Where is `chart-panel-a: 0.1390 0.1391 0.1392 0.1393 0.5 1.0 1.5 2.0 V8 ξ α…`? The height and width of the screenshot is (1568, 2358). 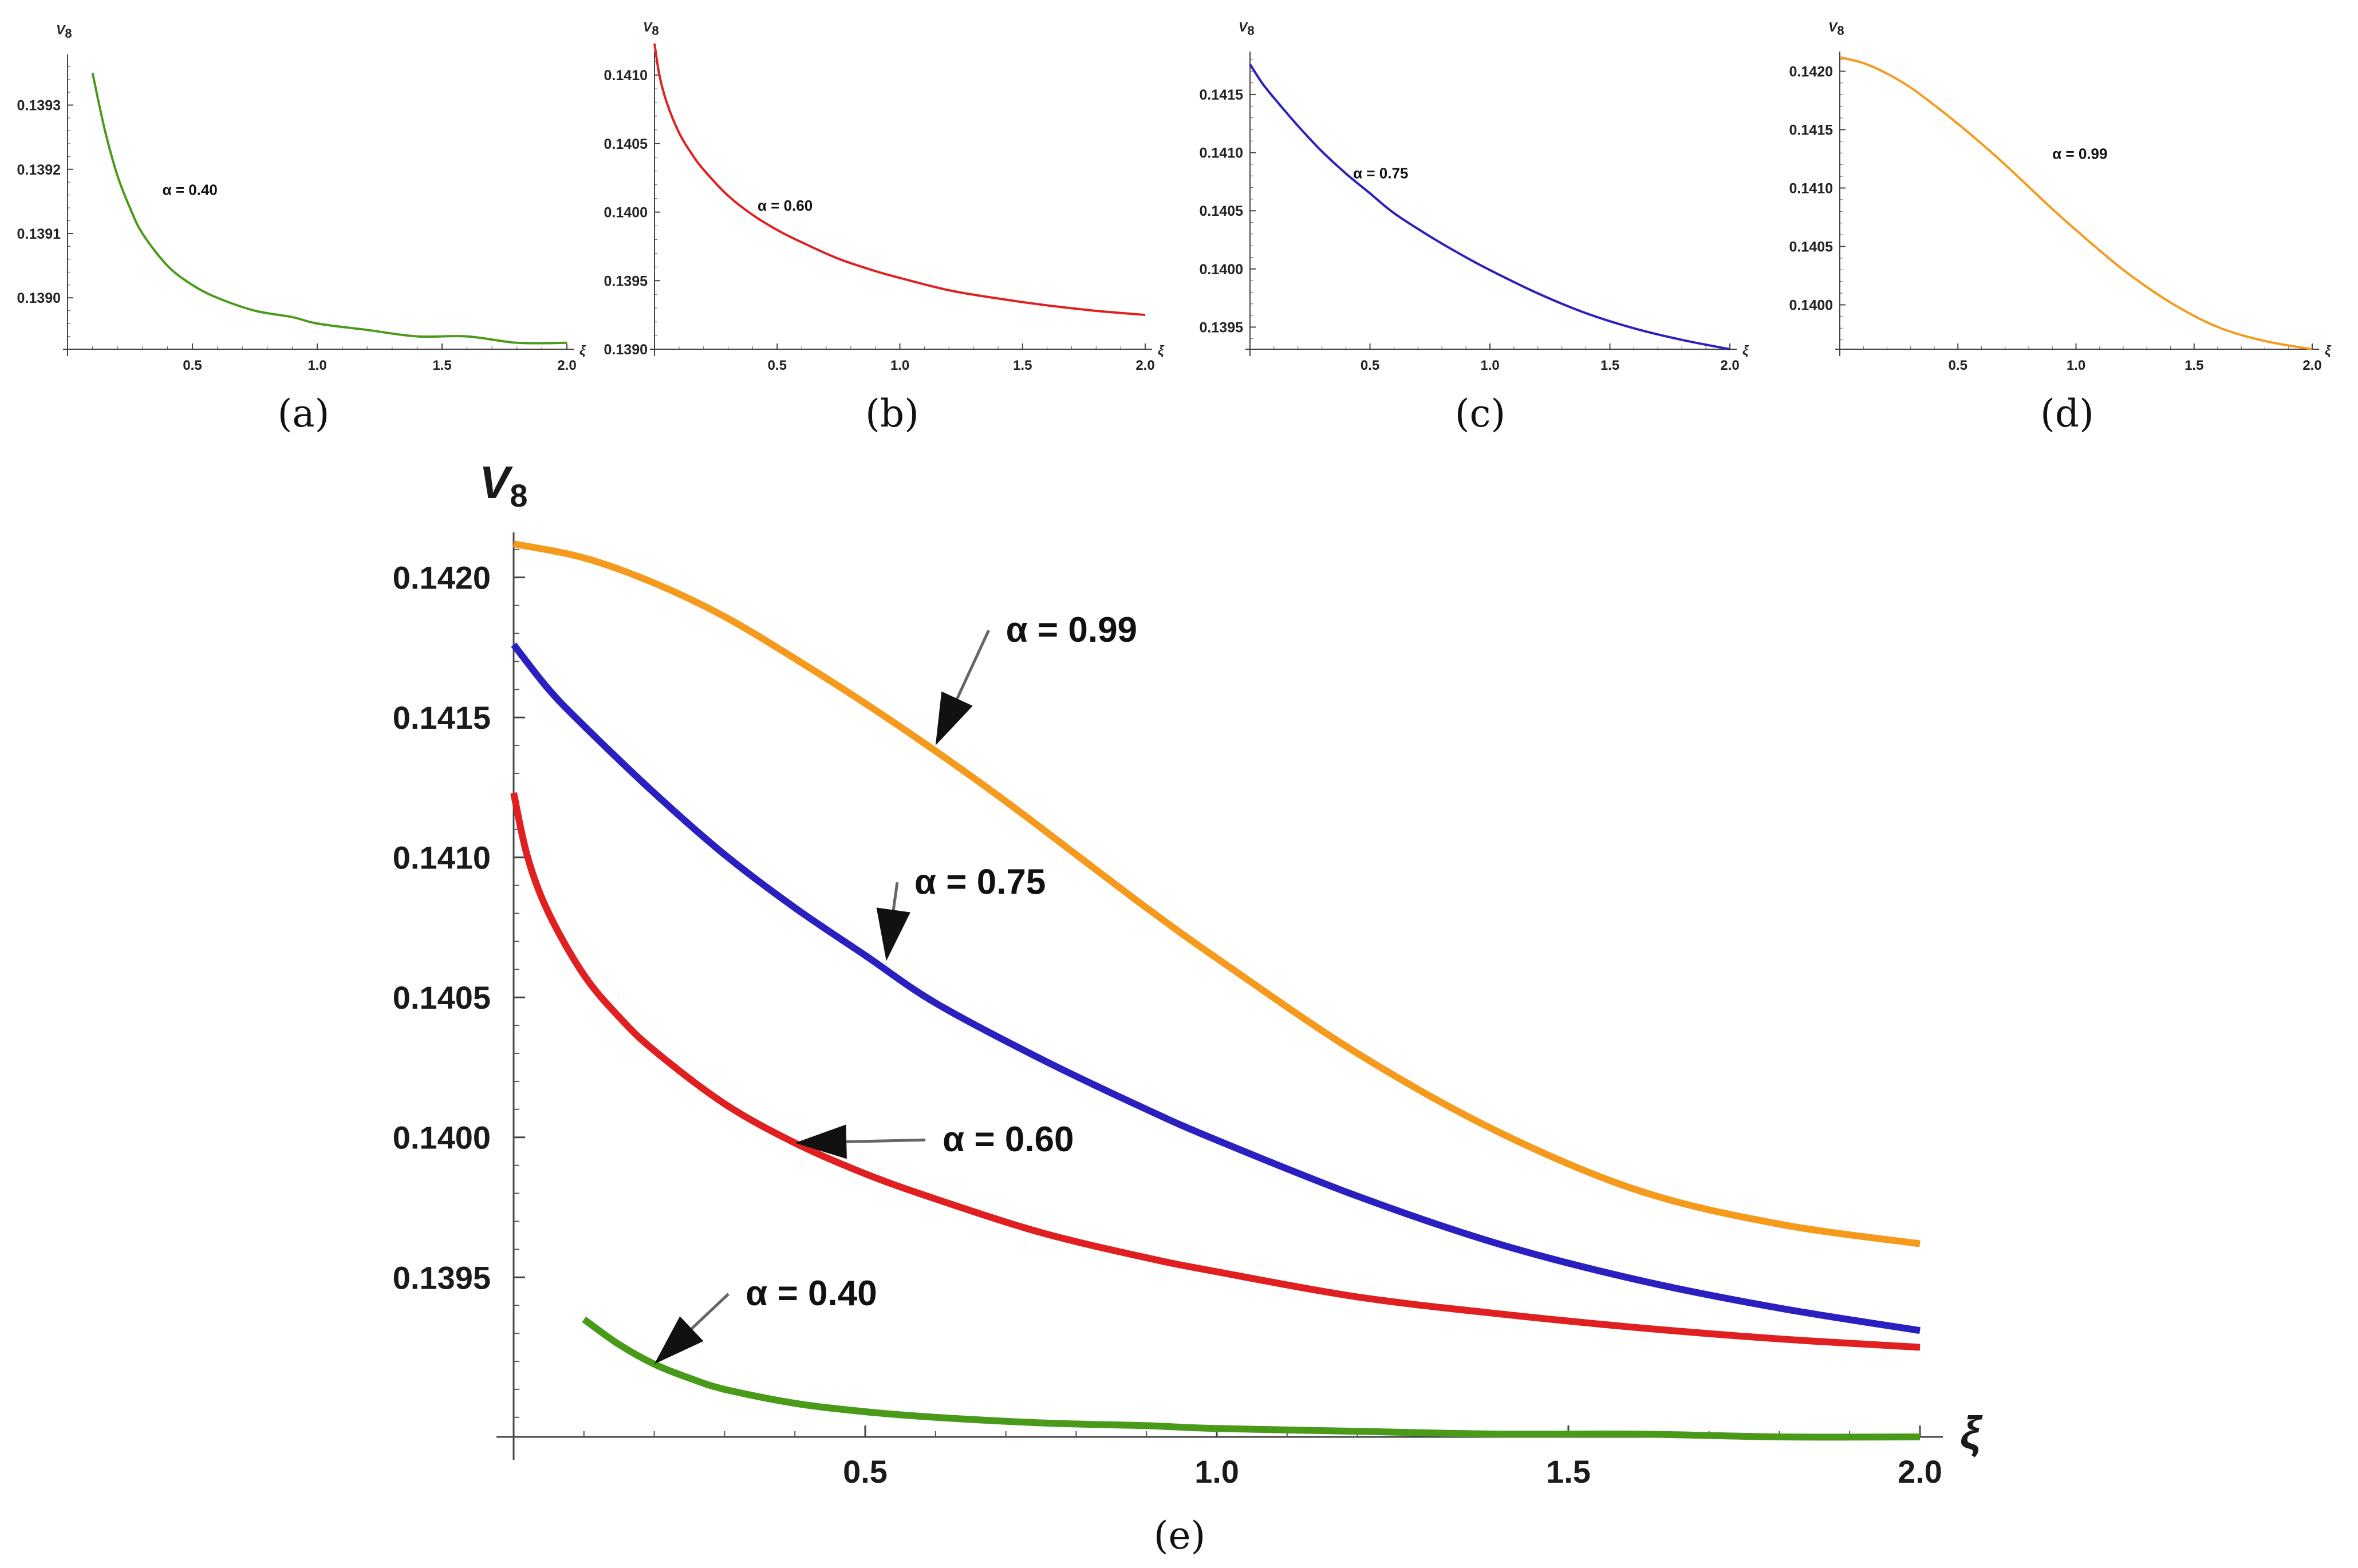
chart-panel-a: 0.1390 0.1391 0.1392 0.1393 0.5 1.0 1.5 2.0 V8 ξ α… is located at coordinates (301, 229).